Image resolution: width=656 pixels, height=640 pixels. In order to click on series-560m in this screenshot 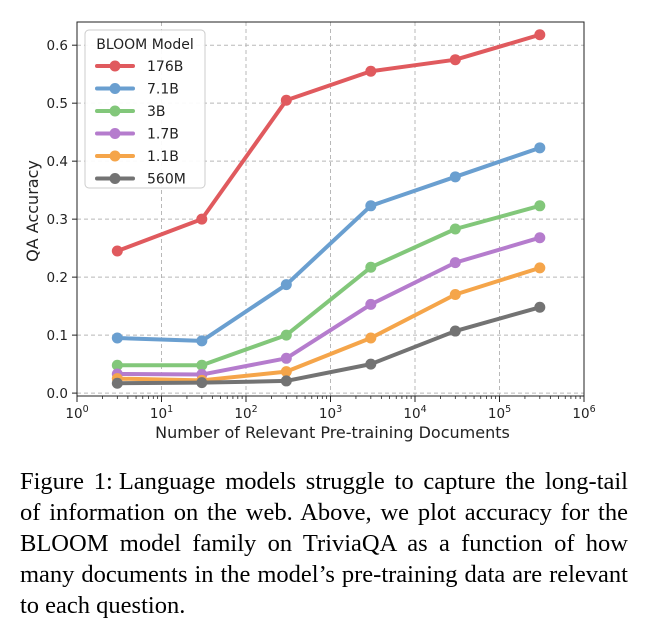, I will do `click(328, 345)`.